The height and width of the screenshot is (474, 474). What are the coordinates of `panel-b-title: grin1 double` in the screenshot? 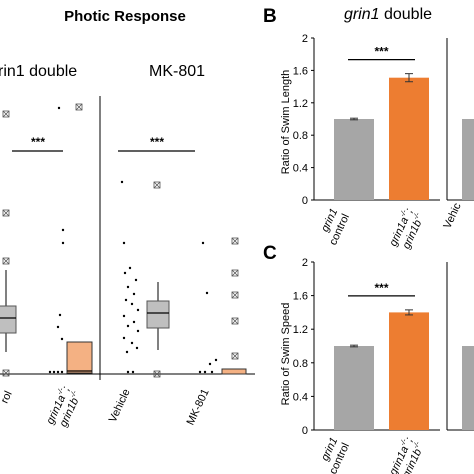 It's located at (388, 14).